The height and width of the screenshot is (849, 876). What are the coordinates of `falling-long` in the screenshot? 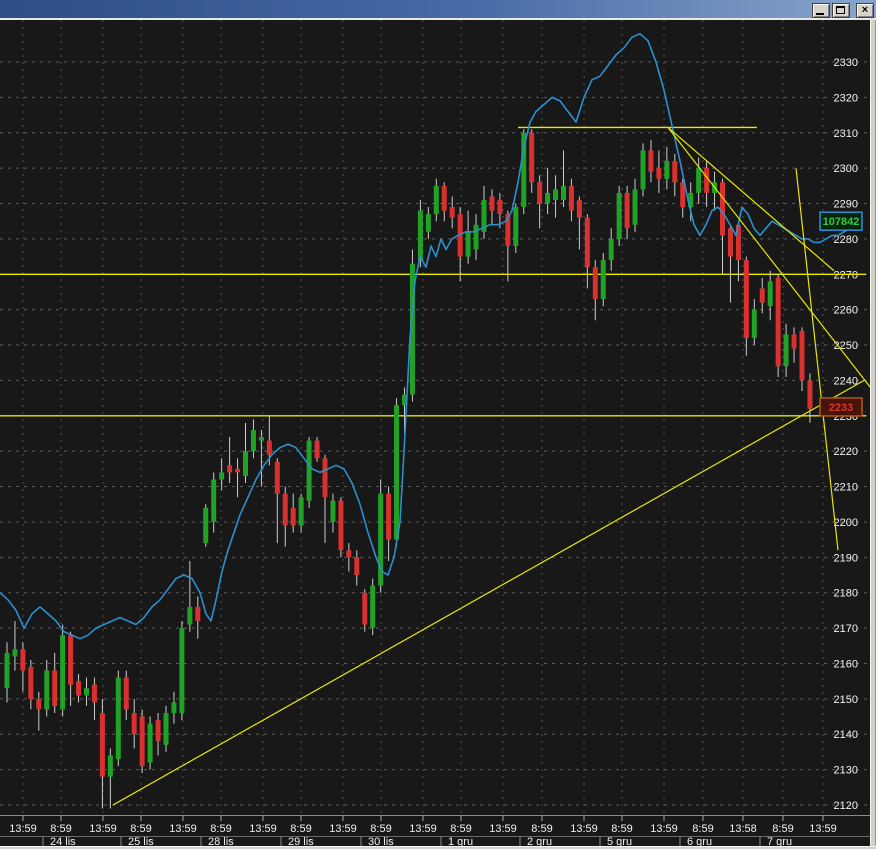 It's located at (768, 257).